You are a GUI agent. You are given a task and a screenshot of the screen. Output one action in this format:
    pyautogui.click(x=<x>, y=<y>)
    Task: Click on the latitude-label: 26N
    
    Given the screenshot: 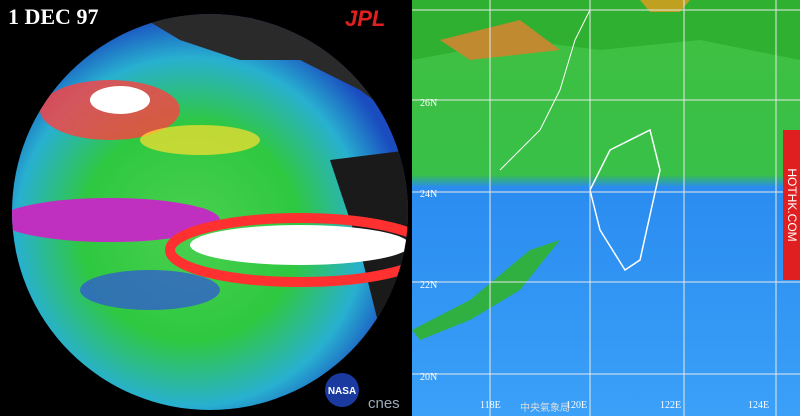 What is the action you would take?
    pyautogui.click(x=428, y=103)
    